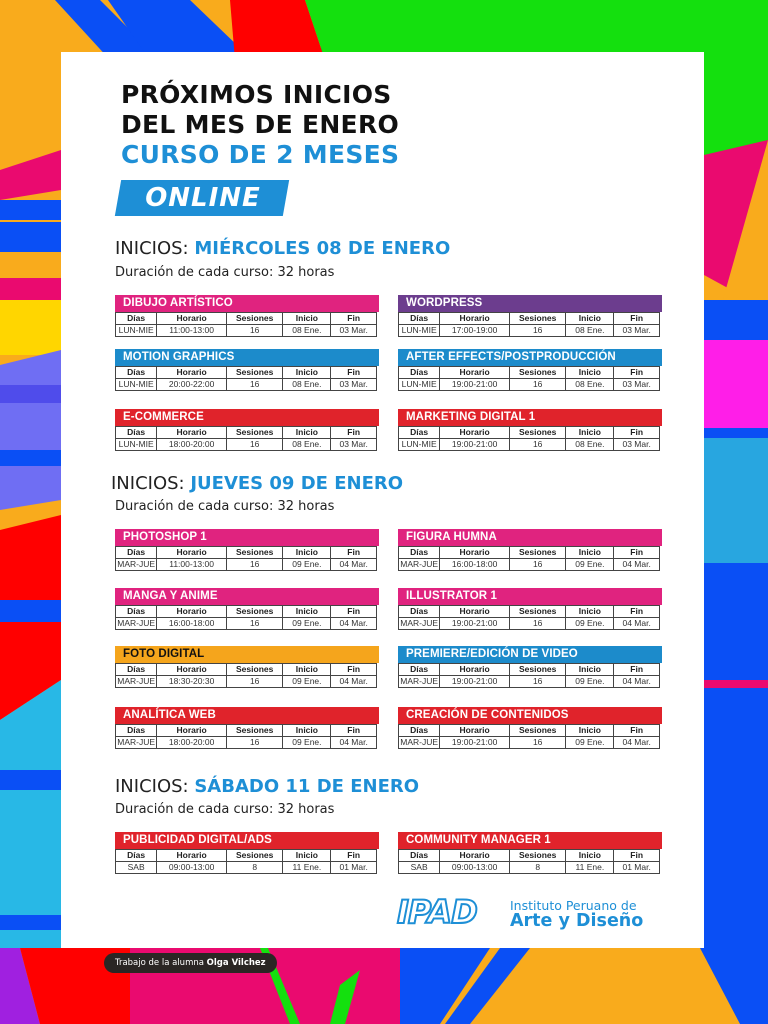 The width and height of the screenshot is (768, 1024). What do you see at coordinates (530, 596) in the screenshot?
I see `course-title: ILLUSTRATOR 1` at bounding box center [530, 596].